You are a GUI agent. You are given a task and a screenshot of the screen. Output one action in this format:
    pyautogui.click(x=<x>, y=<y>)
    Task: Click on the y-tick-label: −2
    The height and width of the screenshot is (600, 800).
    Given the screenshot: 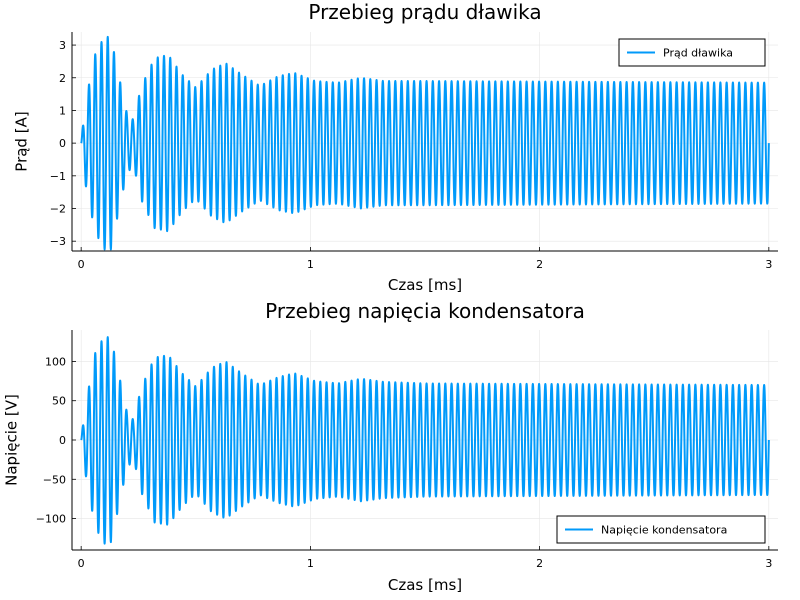 What is the action you would take?
    pyautogui.click(x=58, y=209)
    